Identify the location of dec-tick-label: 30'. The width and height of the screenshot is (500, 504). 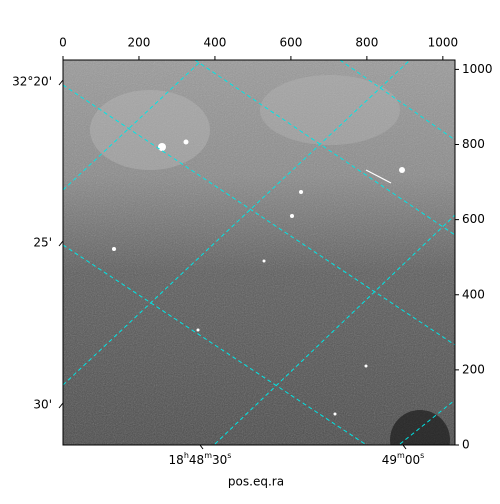
(42, 405).